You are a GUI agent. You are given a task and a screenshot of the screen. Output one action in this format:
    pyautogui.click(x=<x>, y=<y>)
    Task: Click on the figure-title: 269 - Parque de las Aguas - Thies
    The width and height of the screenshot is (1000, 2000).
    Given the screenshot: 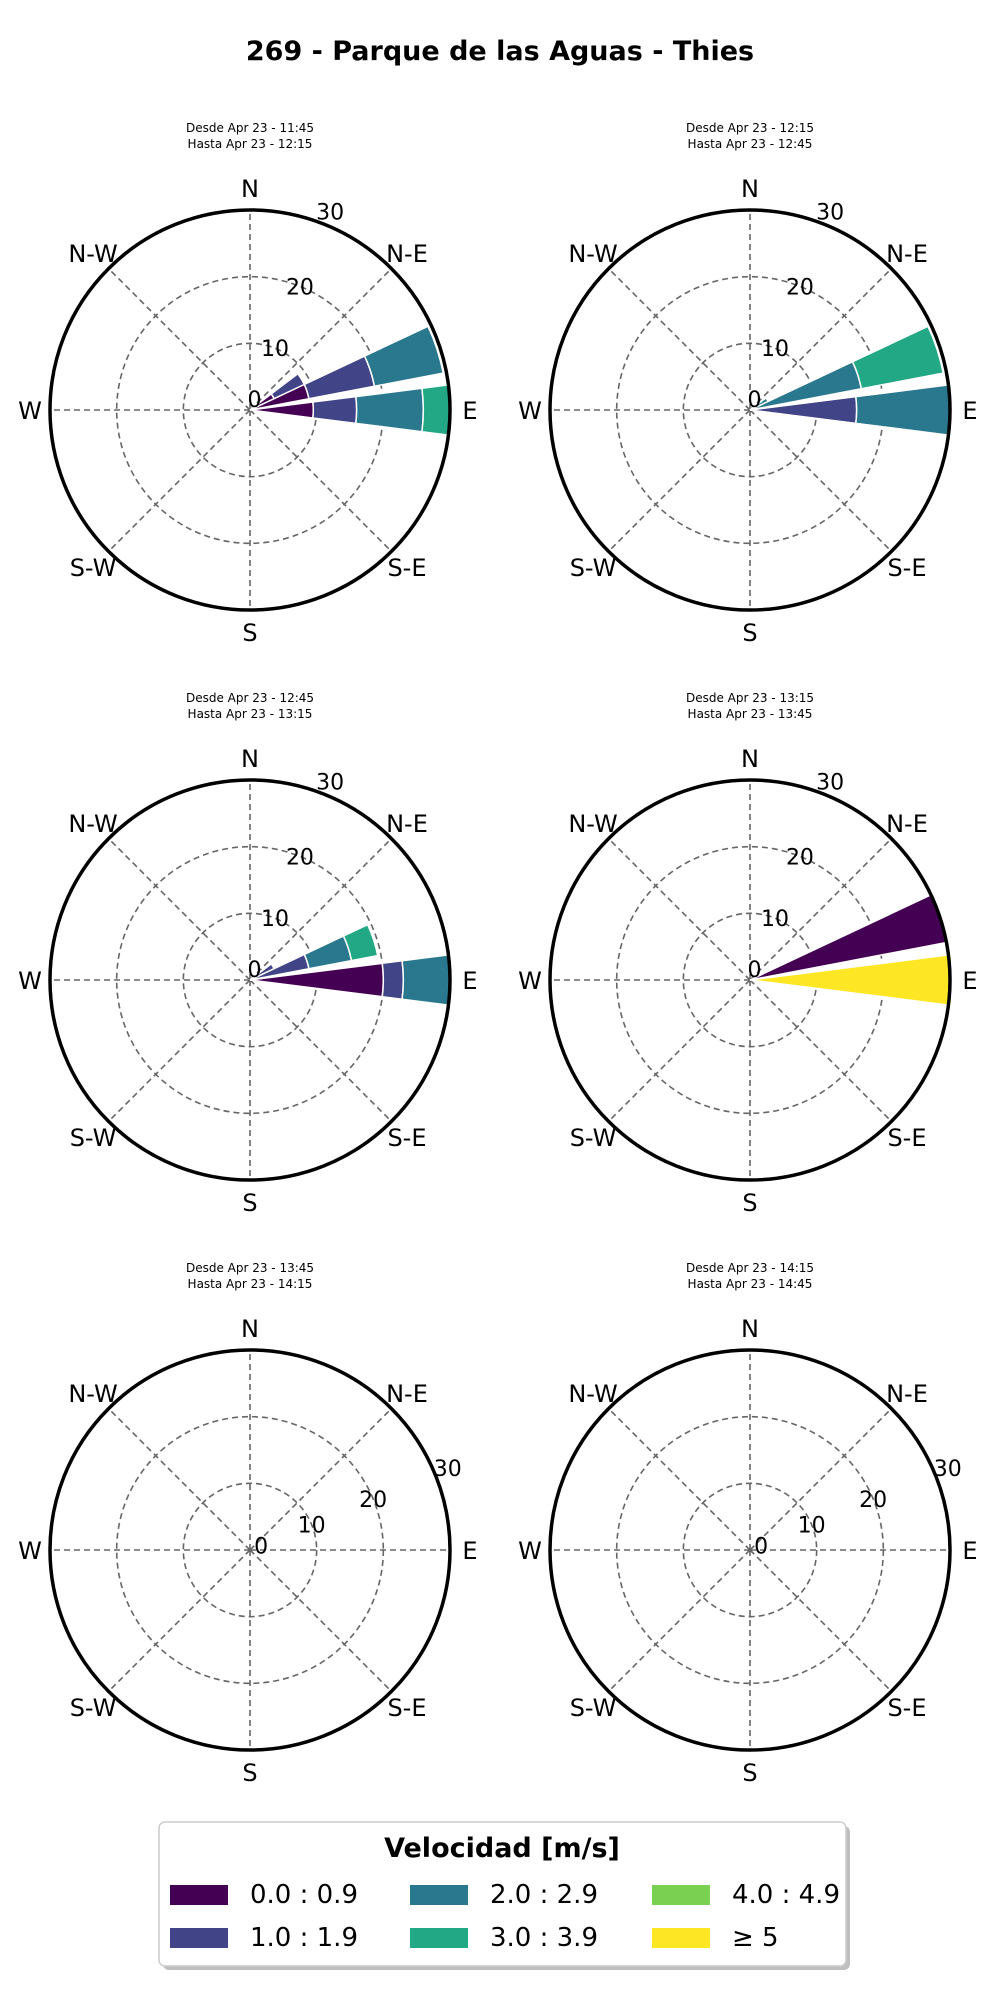 What is the action you would take?
    pyautogui.click(x=500, y=51)
    